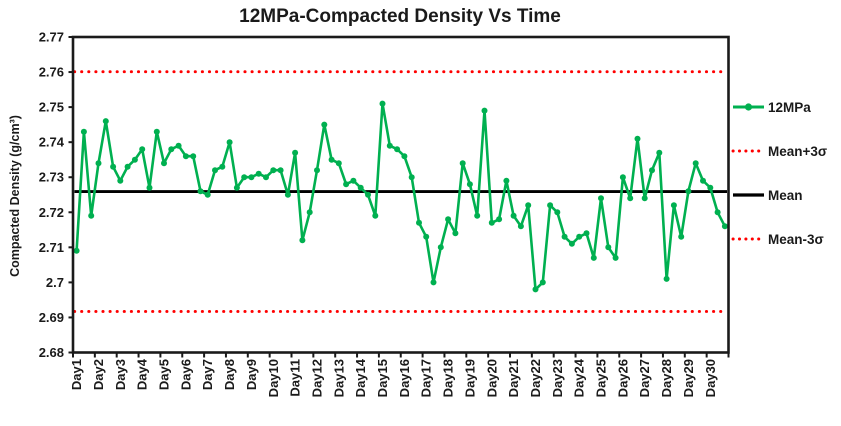 The image size is (841, 426). I want to click on x-tick-label: Day25, so click(601, 378).